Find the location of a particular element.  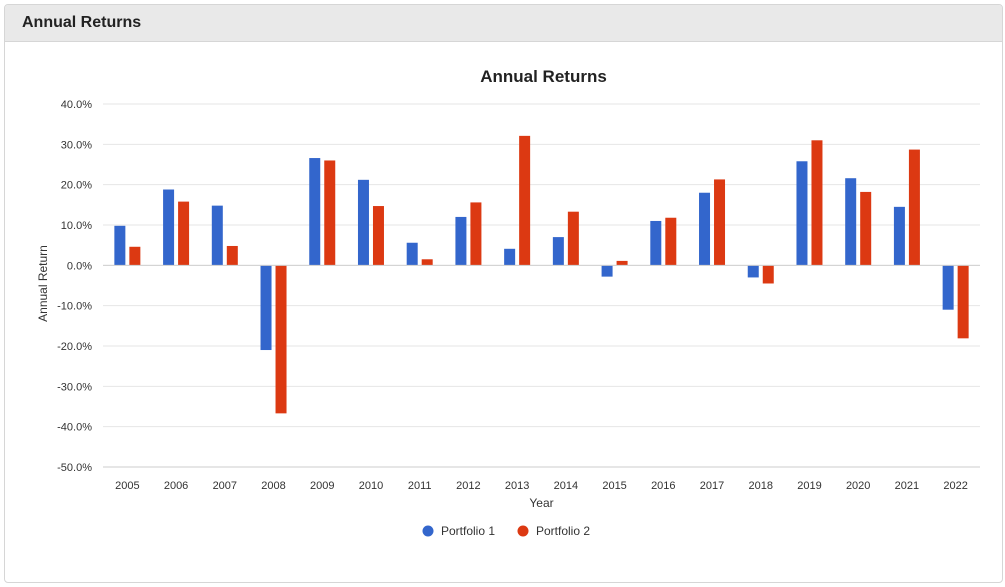

y-tick-label: -50.0% is located at coordinates (74, 468).